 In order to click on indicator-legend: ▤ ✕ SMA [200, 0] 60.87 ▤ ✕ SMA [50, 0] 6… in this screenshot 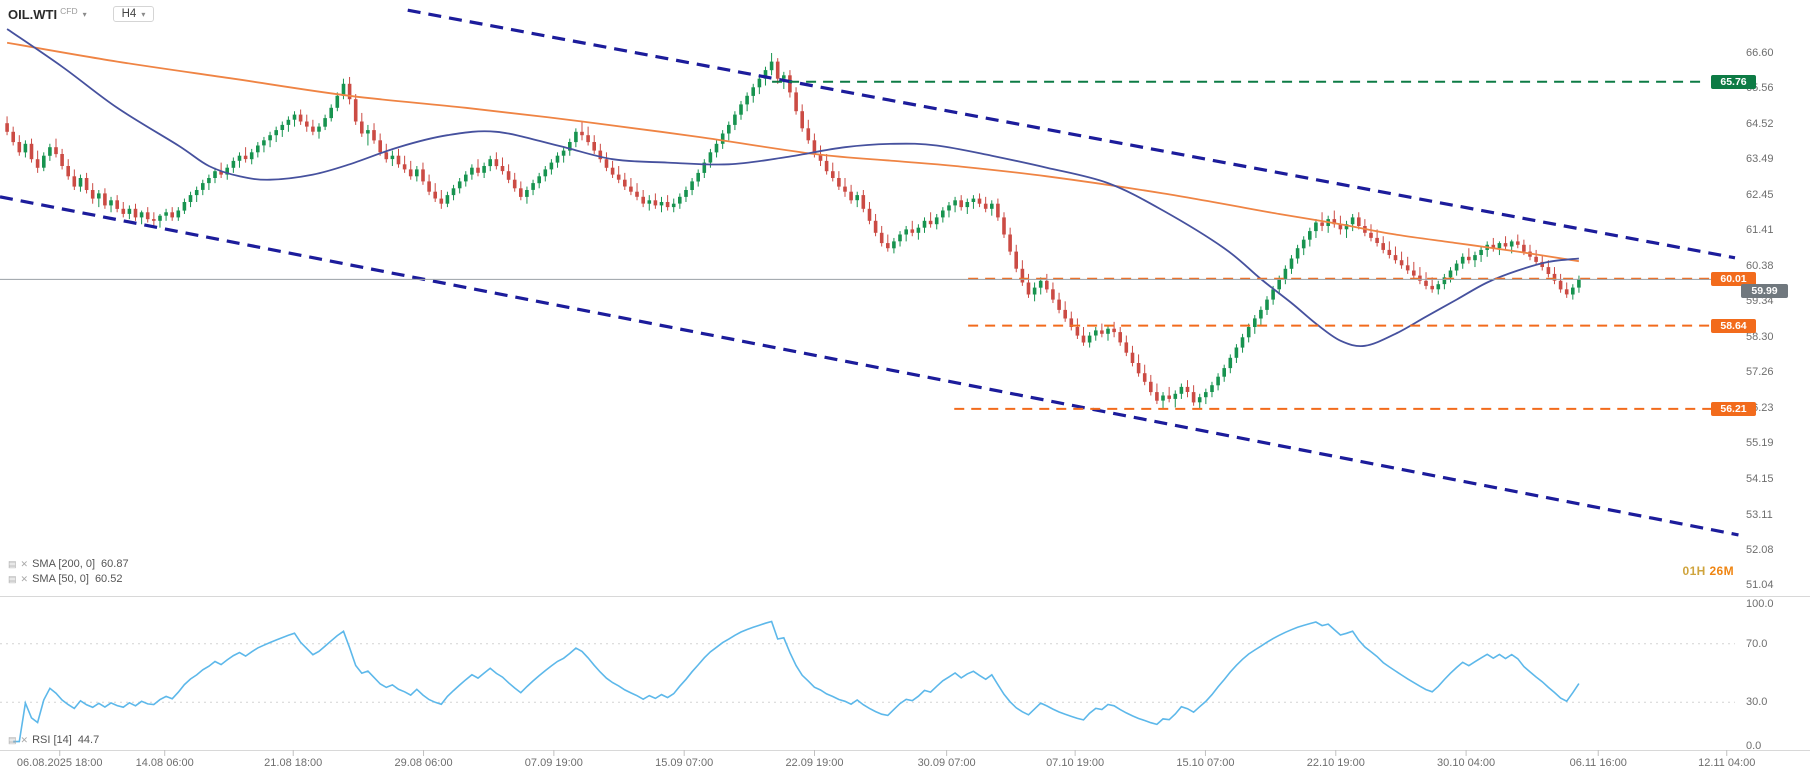, I will do `click(68, 571)`.